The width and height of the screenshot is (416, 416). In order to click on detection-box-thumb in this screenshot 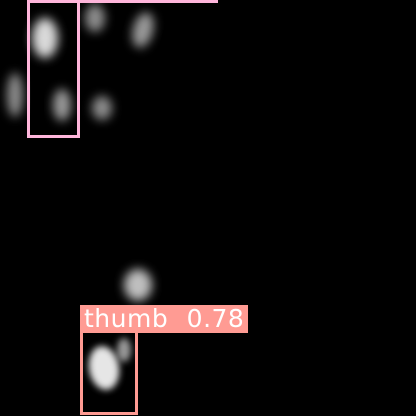, I will do `click(109, 372)`.